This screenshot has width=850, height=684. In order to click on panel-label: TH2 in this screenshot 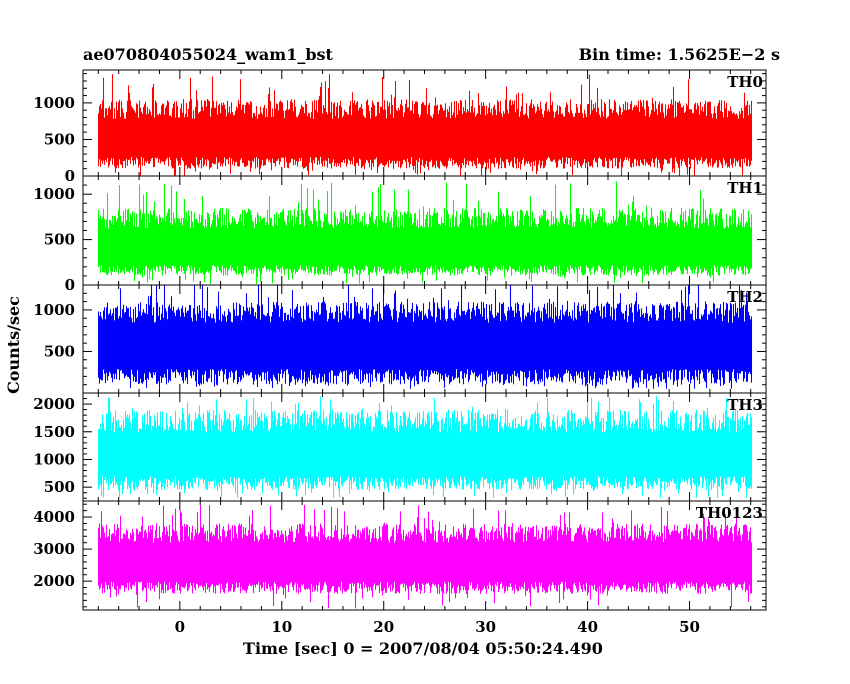, I will do `click(745, 297)`.